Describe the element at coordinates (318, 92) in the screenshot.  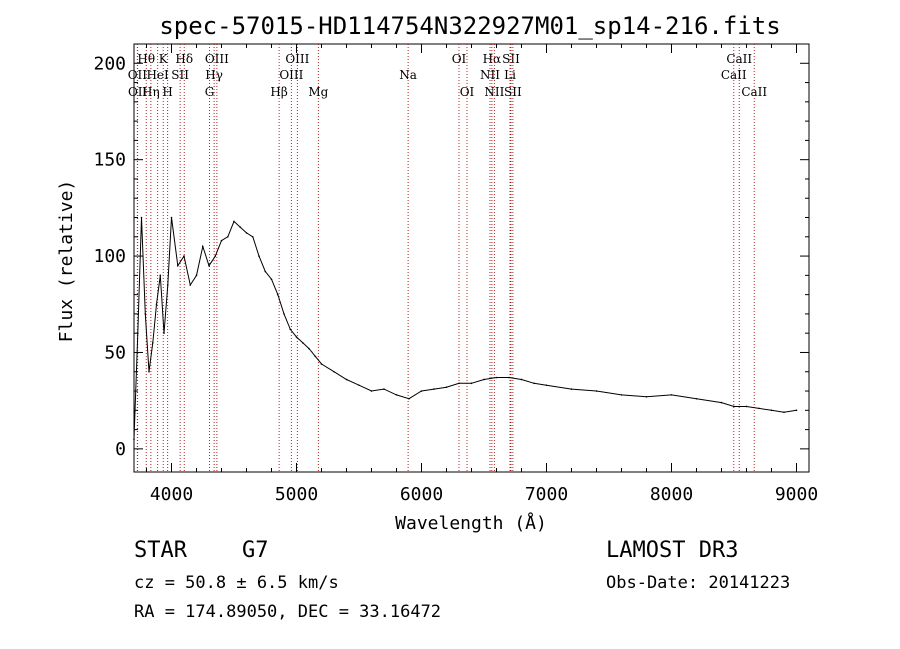
I see `line-label-15: Mg` at that location.